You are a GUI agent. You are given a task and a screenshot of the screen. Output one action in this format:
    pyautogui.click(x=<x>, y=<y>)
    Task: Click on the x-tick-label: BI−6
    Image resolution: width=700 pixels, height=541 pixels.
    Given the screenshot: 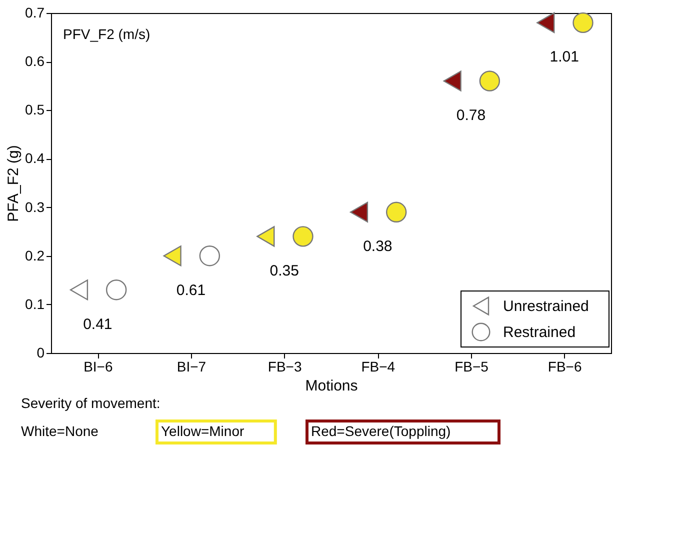 What is the action you would take?
    pyautogui.click(x=98, y=366)
    